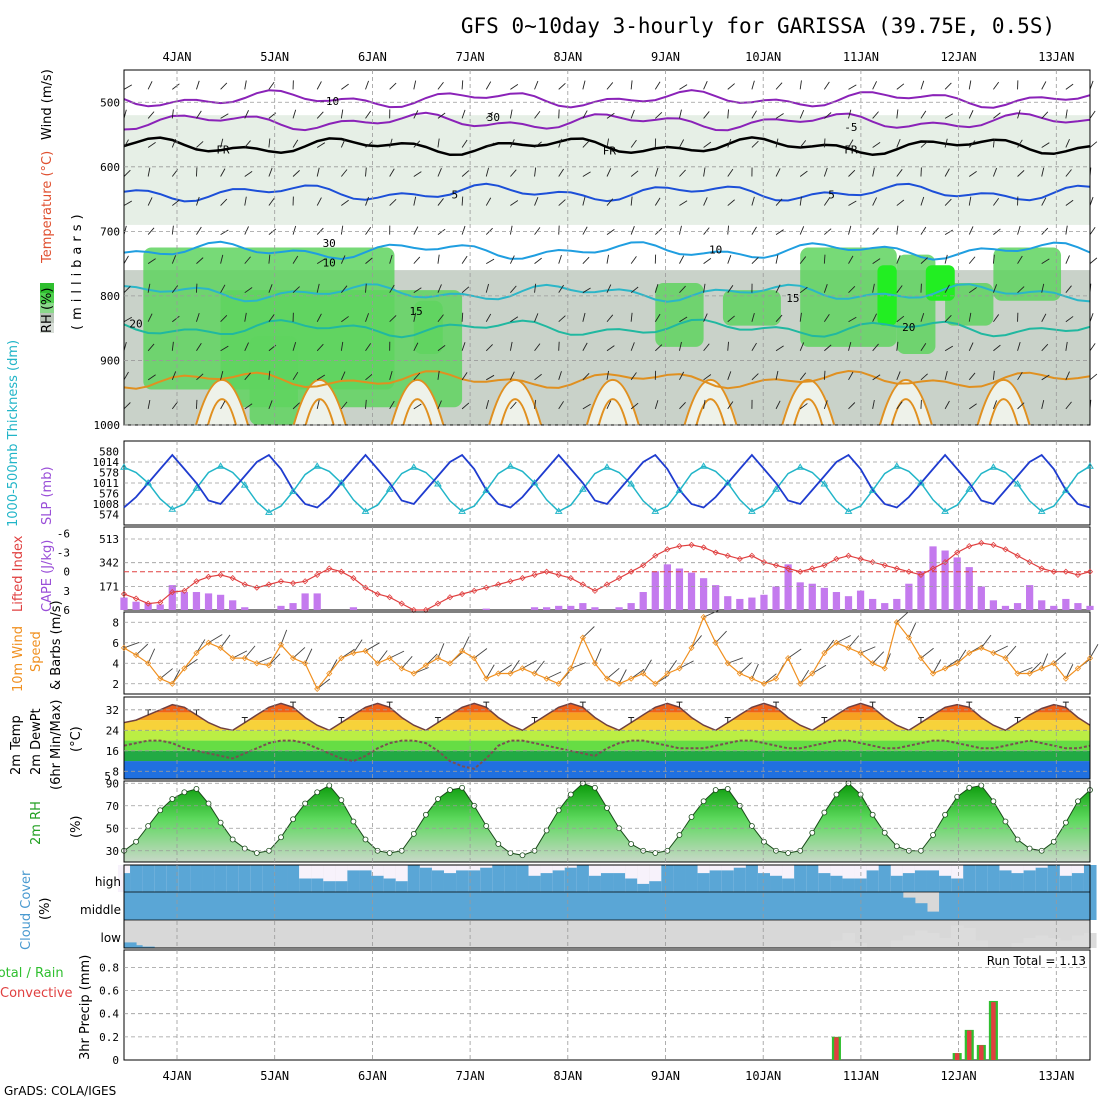  I want to click on rh-tick: 50, so click(112, 828).